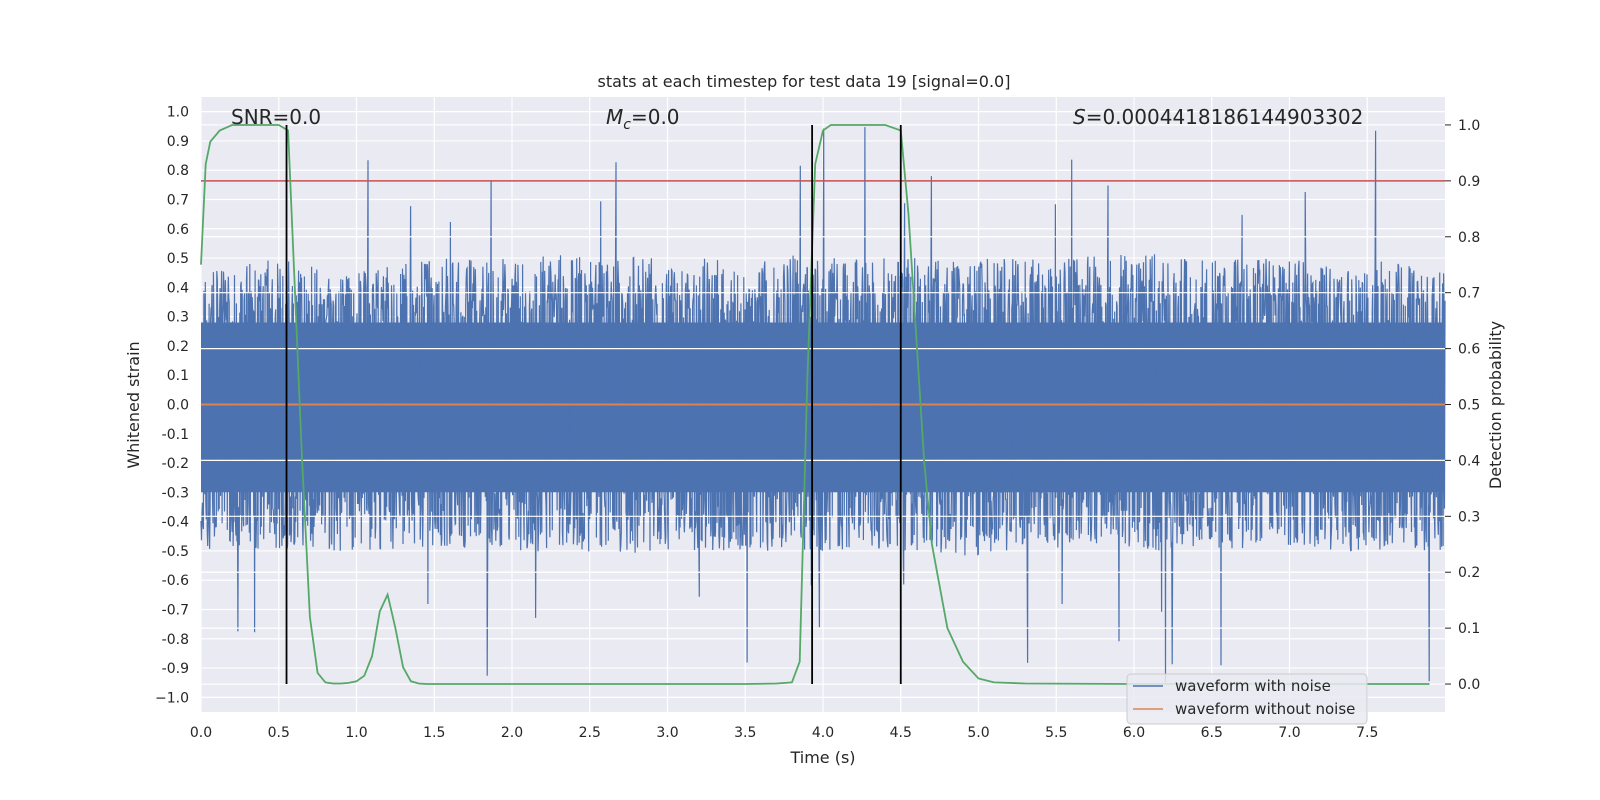 This screenshot has height=800, width=1600. Describe the element at coordinates (1469, 573) in the screenshot. I see `y2-tick-label: 0.2` at that location.